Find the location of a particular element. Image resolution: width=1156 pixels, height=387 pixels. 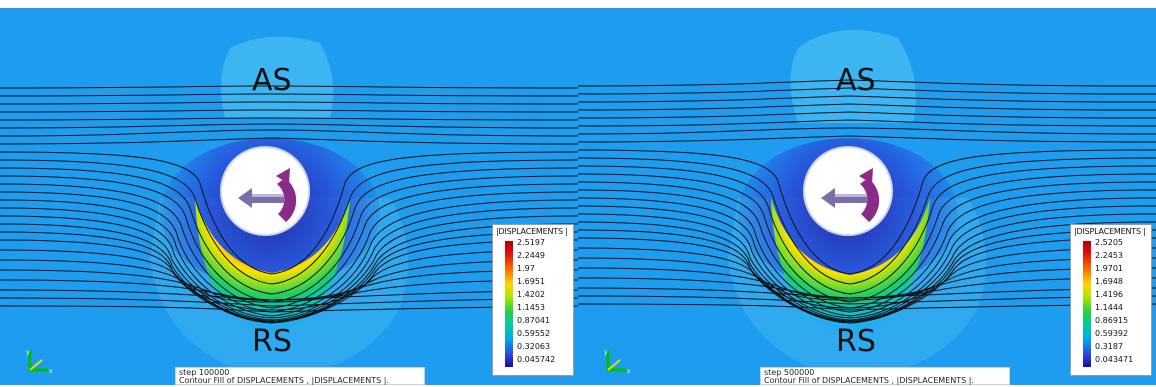

legend-tick: 0.32063 is located at coordinates (534, 346).